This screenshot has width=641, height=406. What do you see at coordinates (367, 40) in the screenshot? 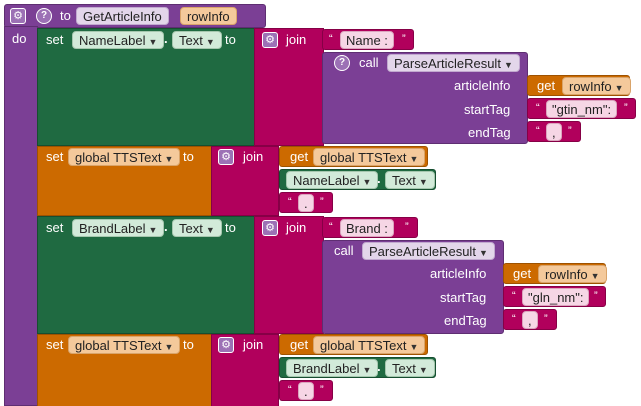
I see `string-value: Name :` at bounding box center [367, 40].